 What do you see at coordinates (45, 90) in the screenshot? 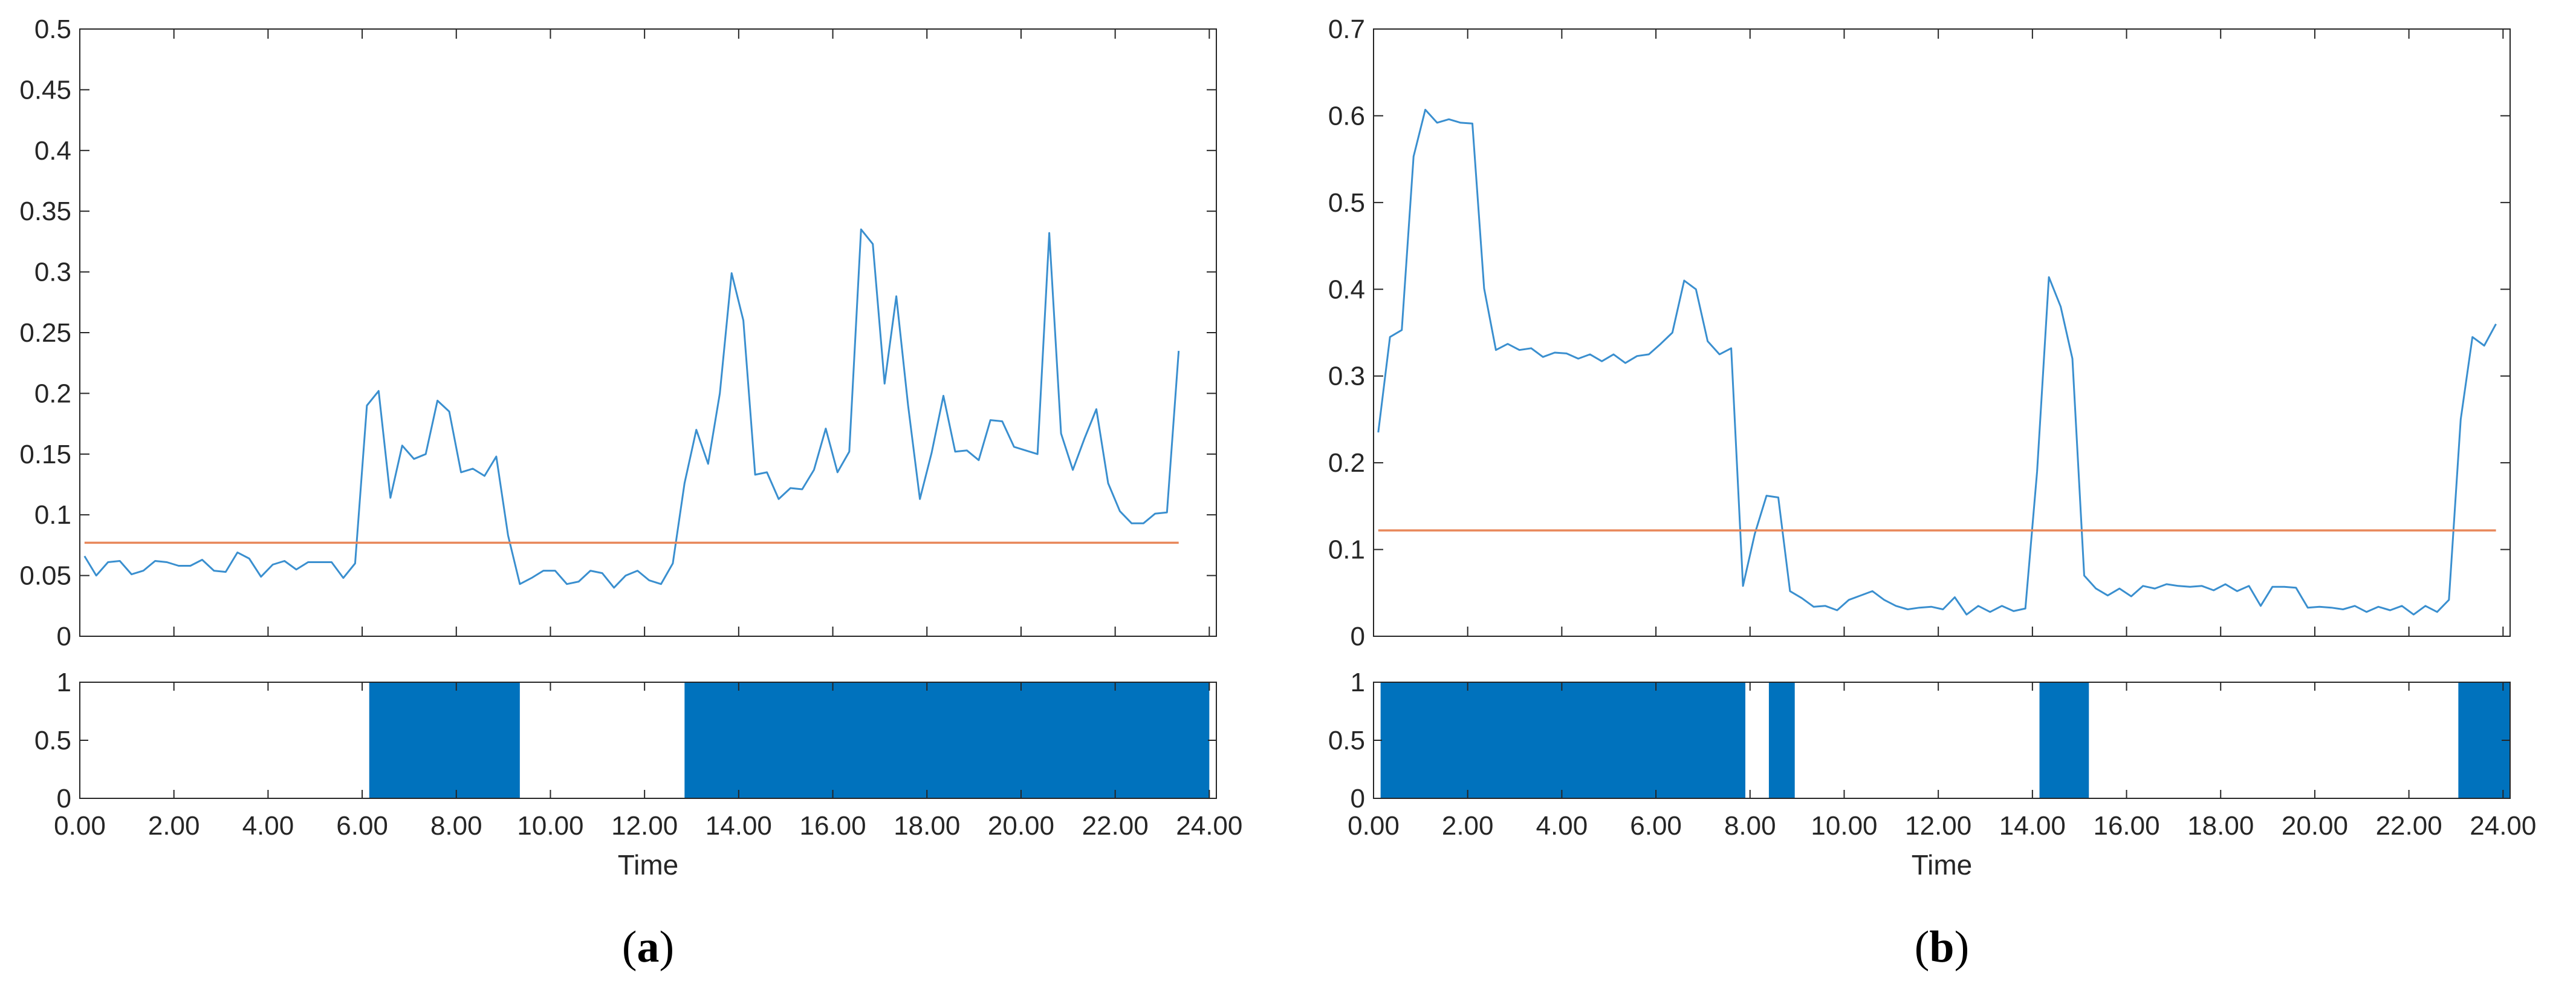
I see `y-tick-label: 0.45` at bounding box center [45, 90].